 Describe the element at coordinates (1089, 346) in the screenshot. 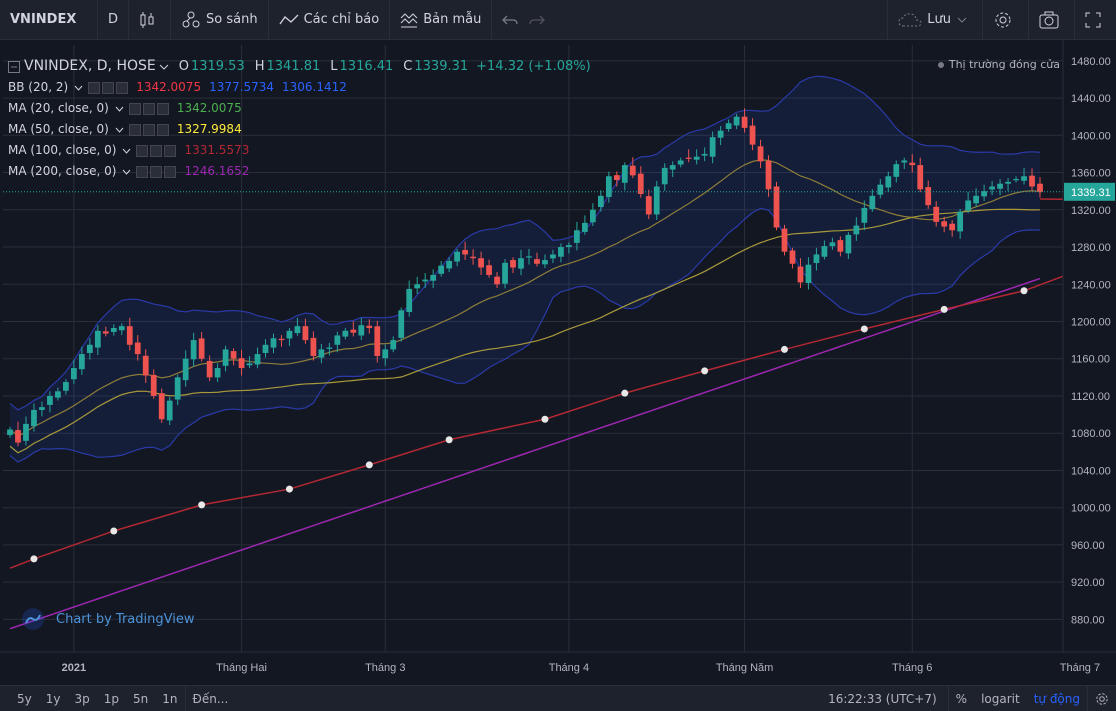

I see `price-axis` at that location.